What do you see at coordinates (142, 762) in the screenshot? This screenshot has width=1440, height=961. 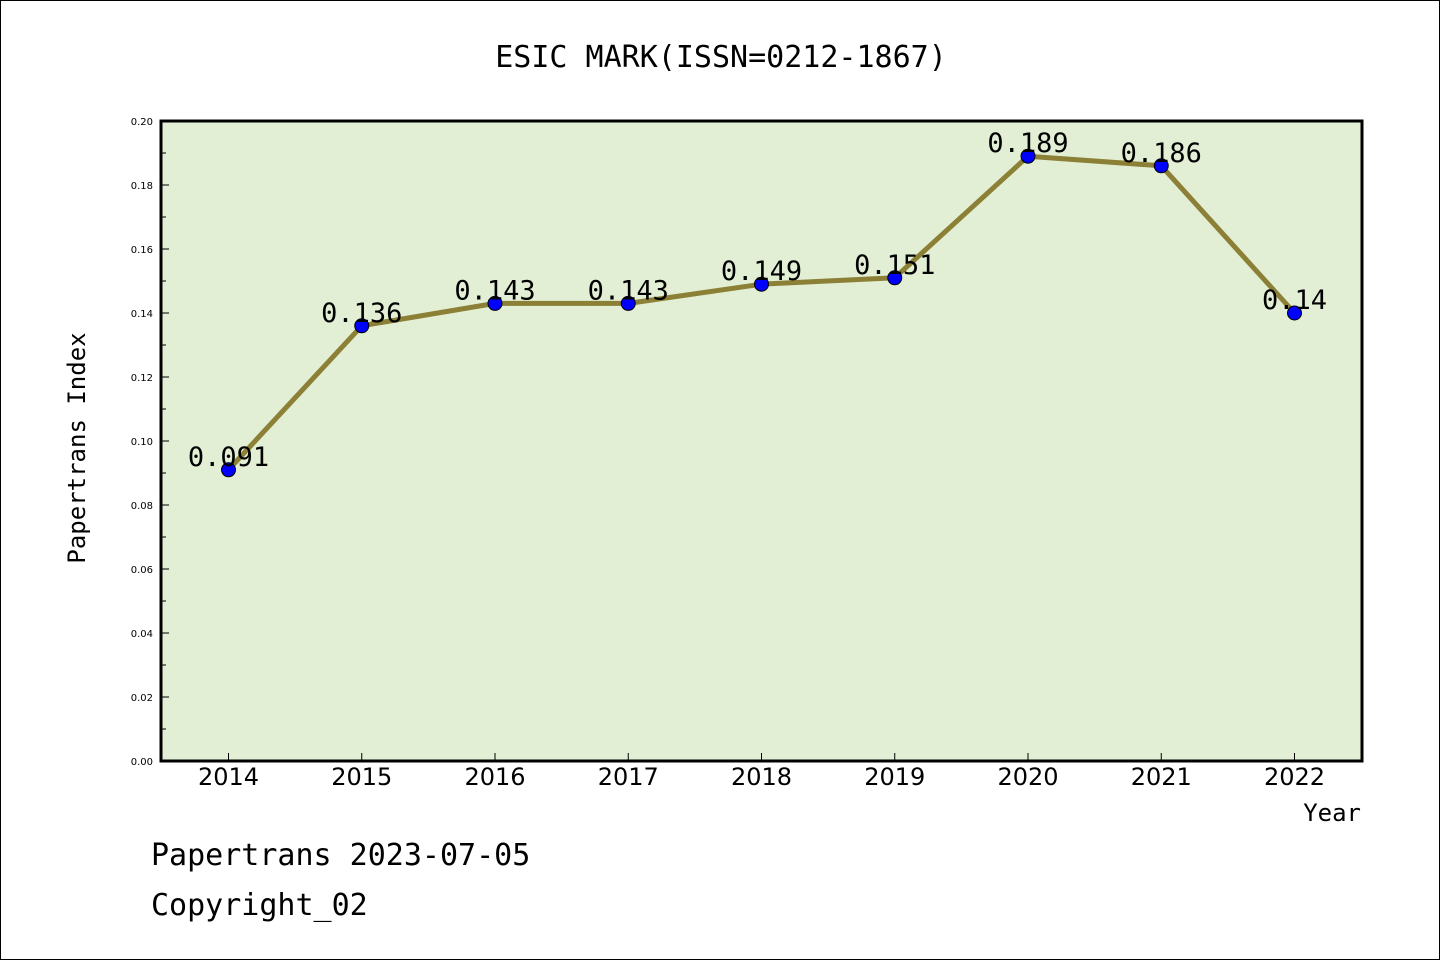 I see `y-tick-label: 0.00` at bounding box center [142, 762].